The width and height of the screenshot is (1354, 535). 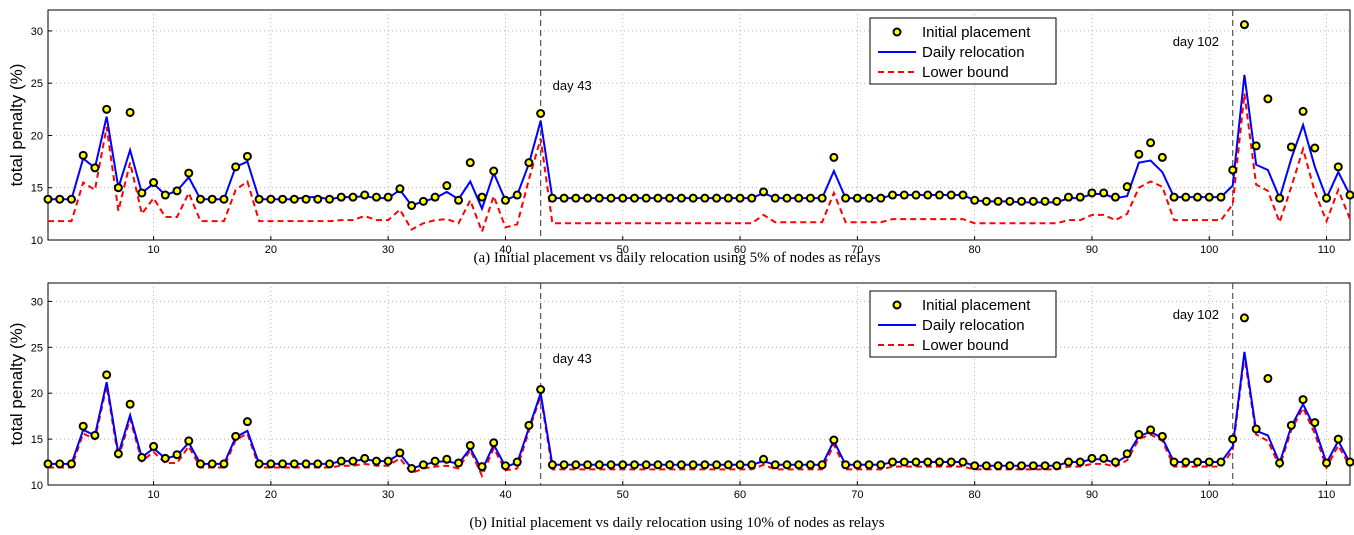 What do you see at coordinates (740, 250) in the screenshot?
I see `x-tick-label: 60` at bounding box center [740, 250].